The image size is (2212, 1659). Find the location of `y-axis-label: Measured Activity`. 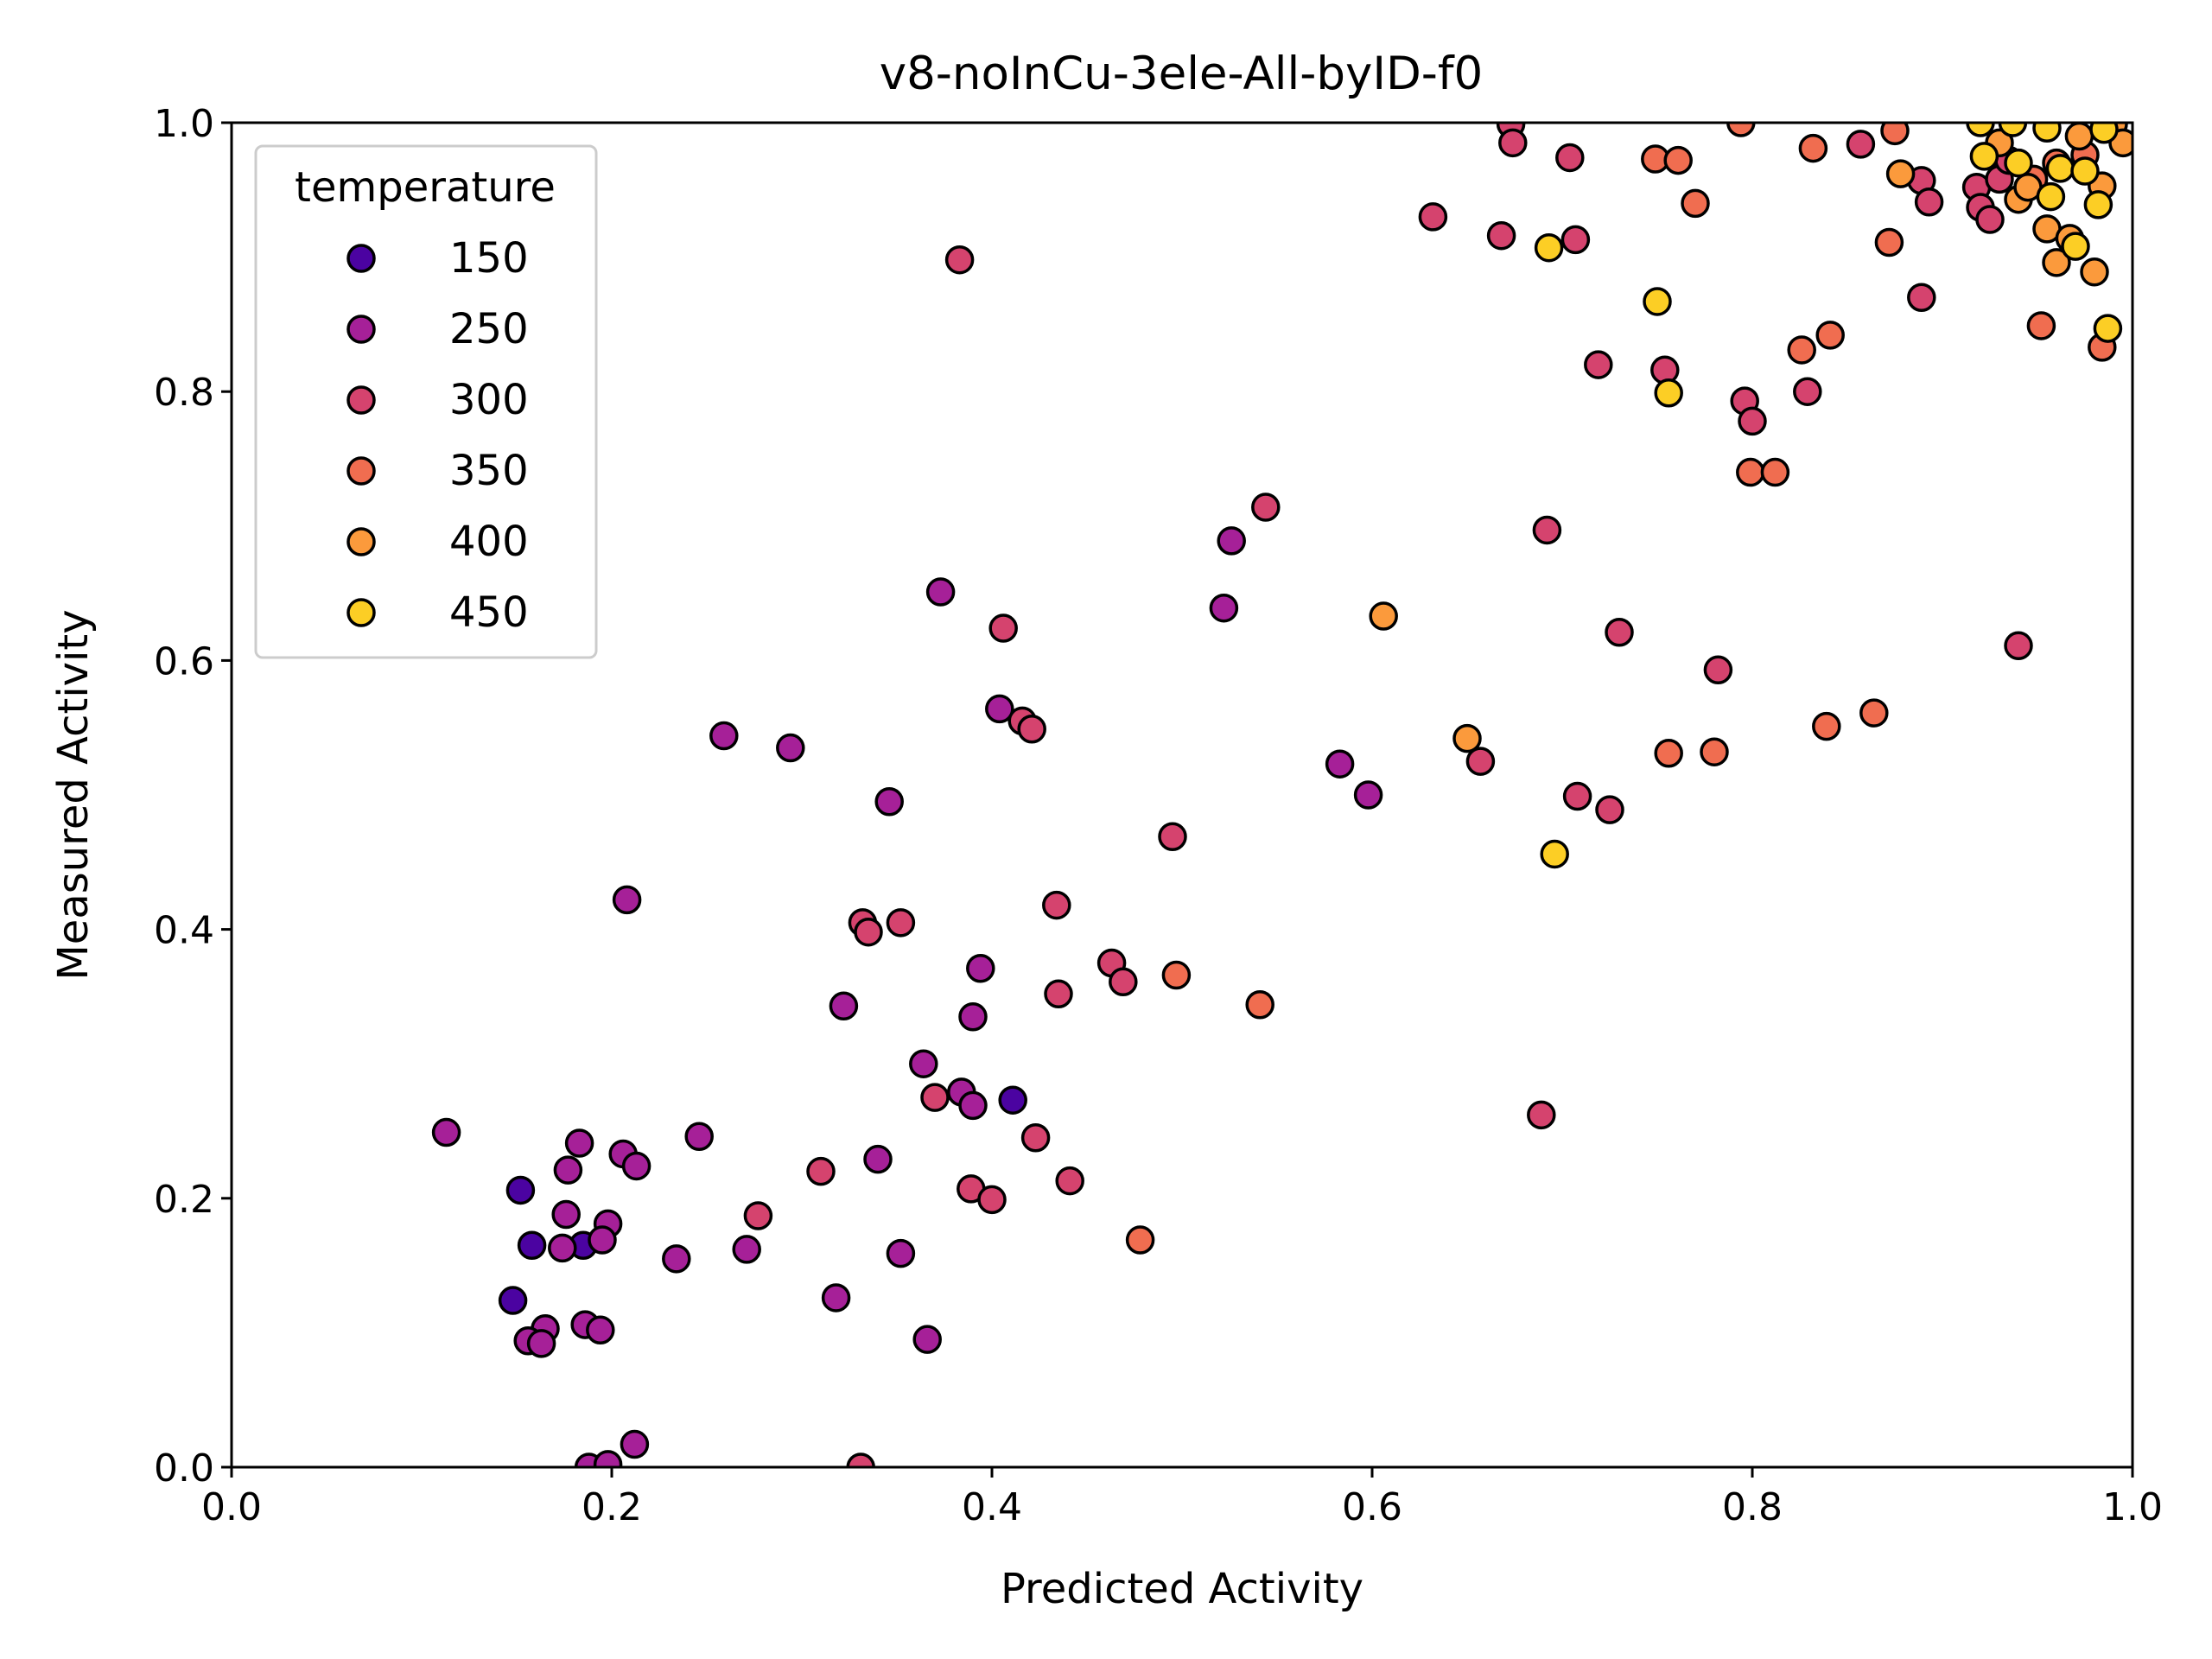

y-axis-label: Measured Activity is located at coordinates (73, 794).